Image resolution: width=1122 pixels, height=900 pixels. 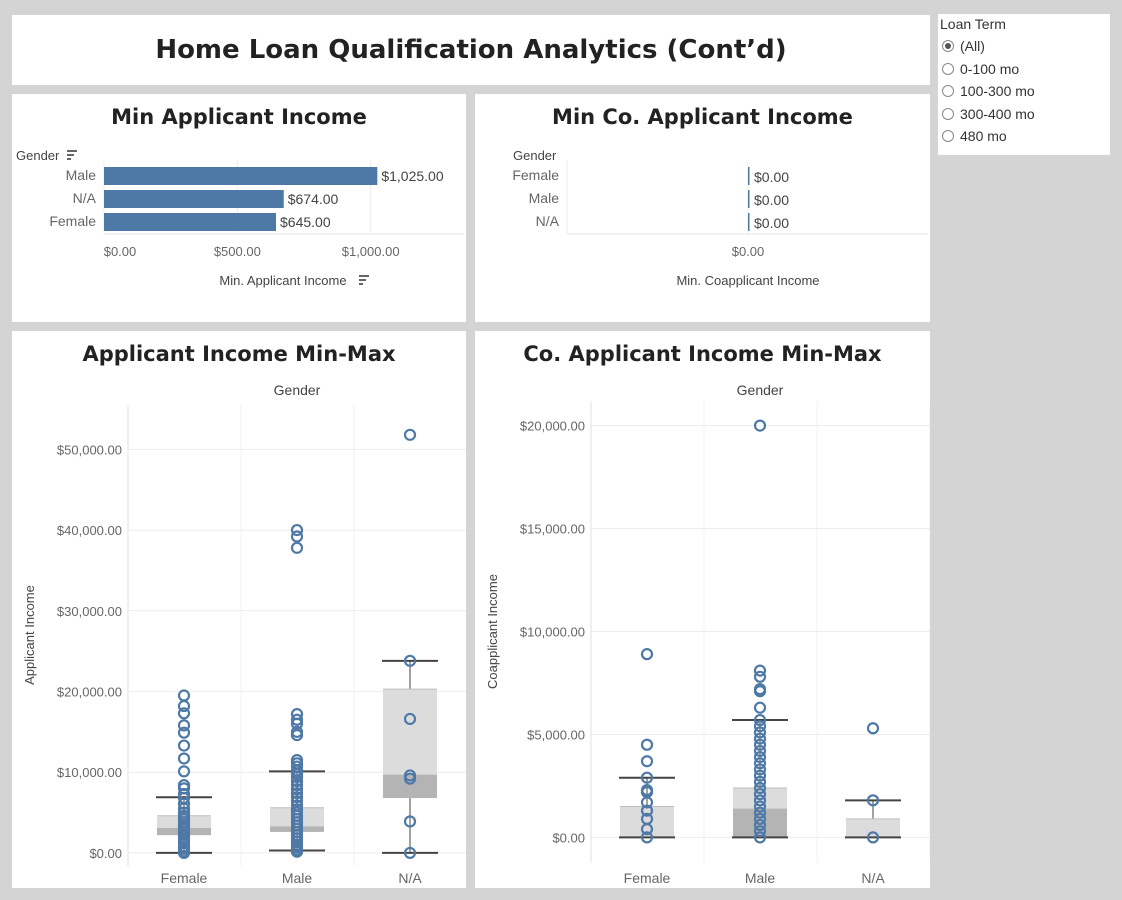 What do you see at coordinates (771, 223) in the screenshot?
I see `data-label: $0.00` at bounding box center [771, 223].